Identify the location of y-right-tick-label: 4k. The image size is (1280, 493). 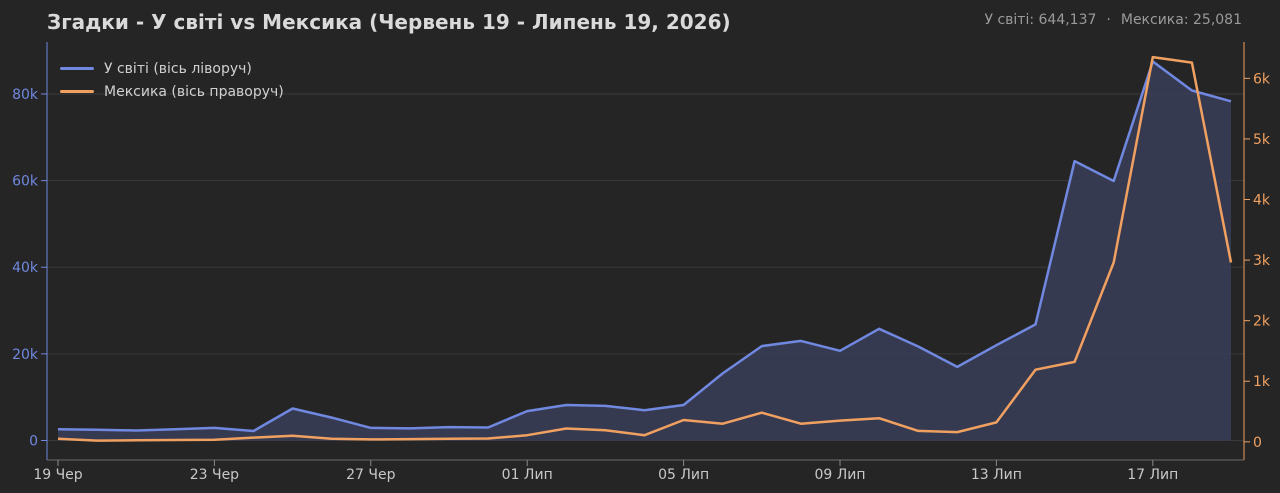
(1262, 201).